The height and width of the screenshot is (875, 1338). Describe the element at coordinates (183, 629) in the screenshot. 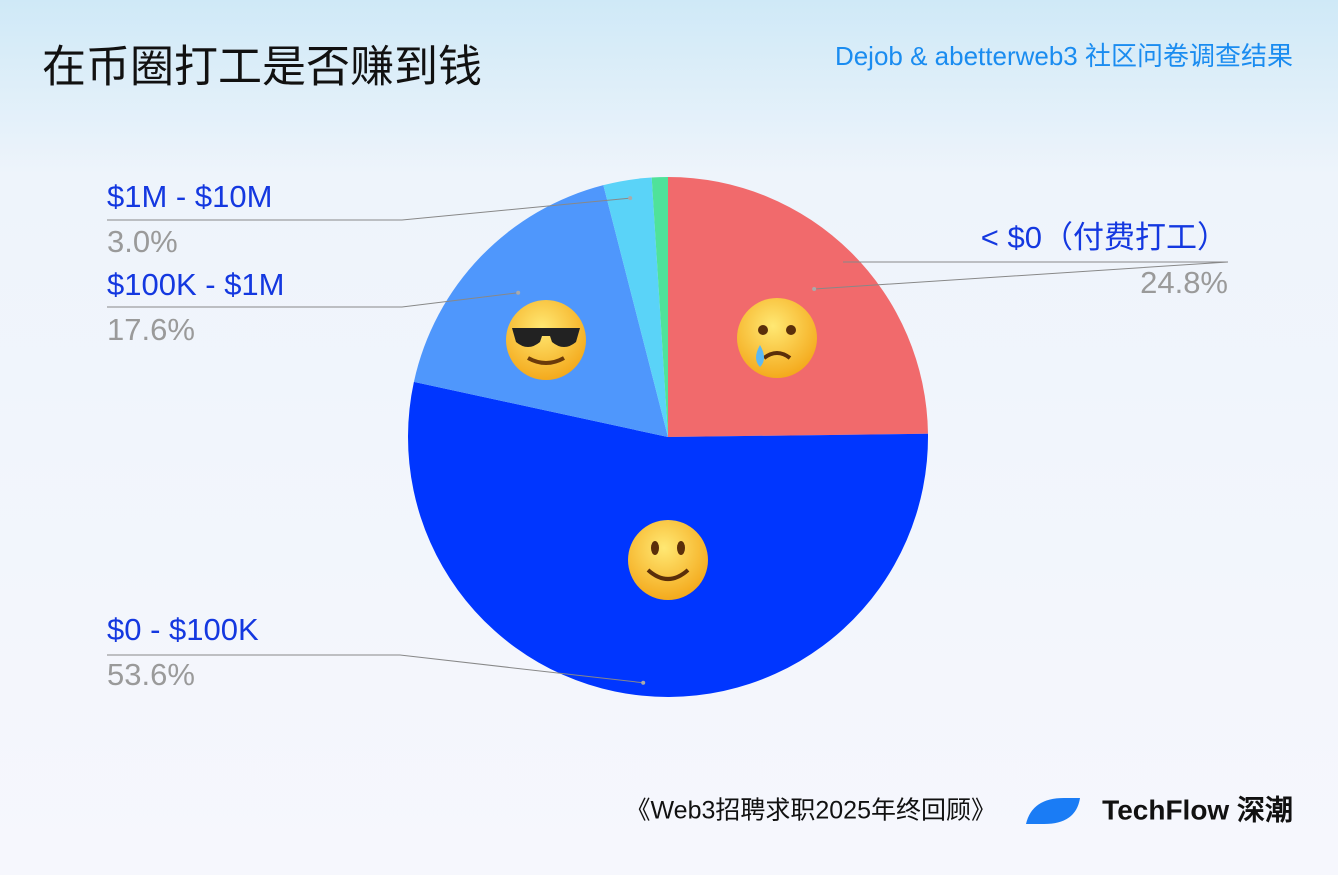

I see `slice-label: $0 - $100K` at that location.